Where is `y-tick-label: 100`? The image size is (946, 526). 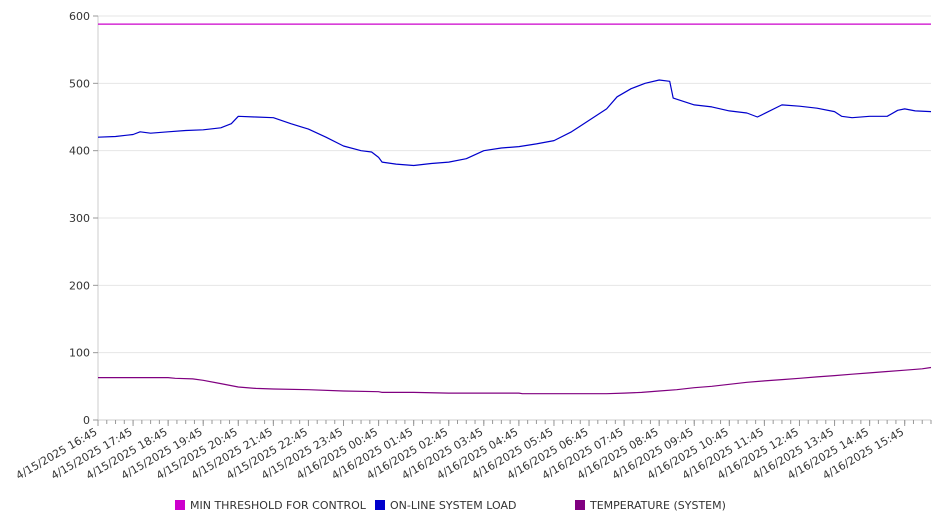
y-tick-label: 100 is located at coordinates (79, 353).